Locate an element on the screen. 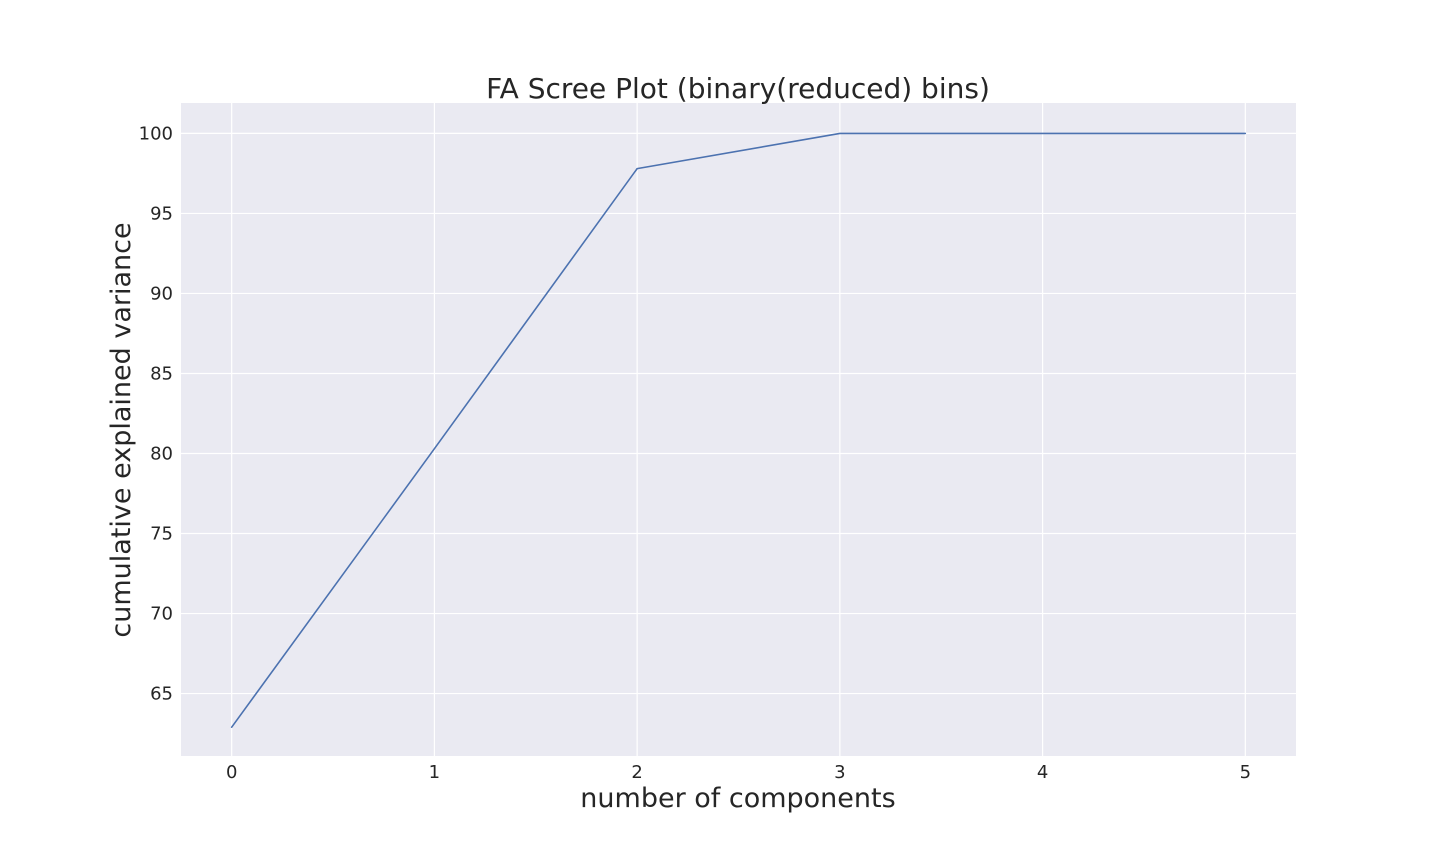 The image size is (1440, 864). x-axis-title: number of components is located at coordinates (737, 798).